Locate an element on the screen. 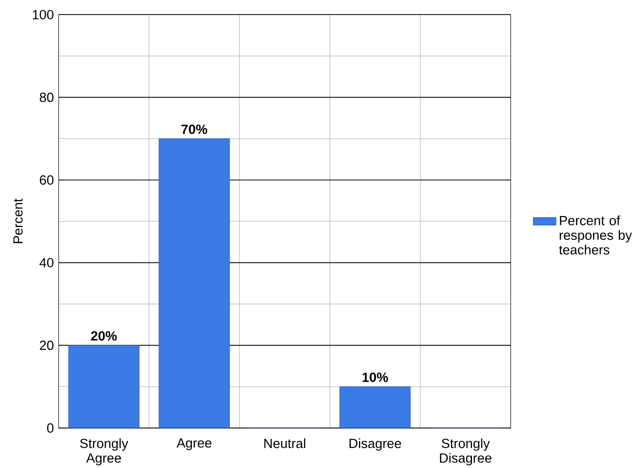 The height and width of the screenshot is (468, 636). y-tick-label: 40 is located at coordinates (47, 263).